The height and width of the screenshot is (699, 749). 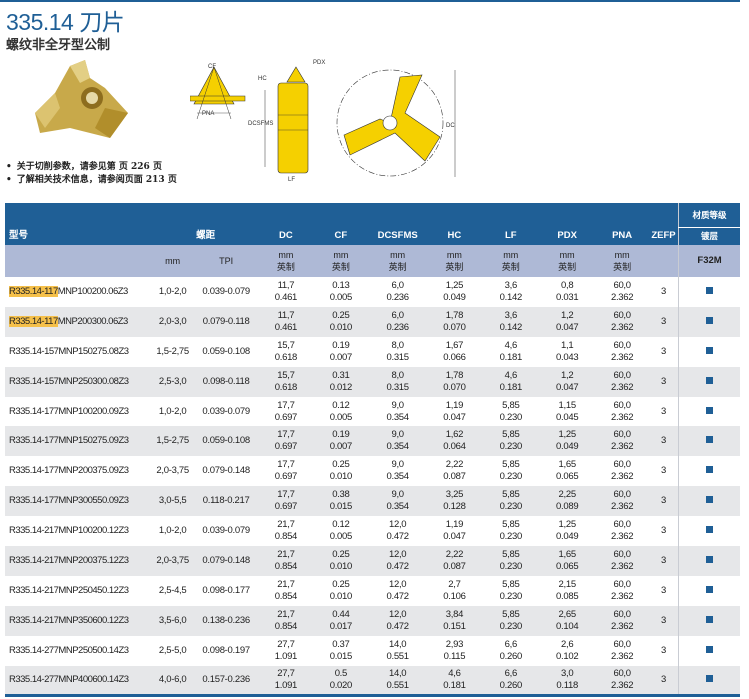 What do you see at coordinates (78, 412) in the screenshot?
I see `cell-model: R335.14-177MNP100200.09Z3` at bounding box center [78, 412].